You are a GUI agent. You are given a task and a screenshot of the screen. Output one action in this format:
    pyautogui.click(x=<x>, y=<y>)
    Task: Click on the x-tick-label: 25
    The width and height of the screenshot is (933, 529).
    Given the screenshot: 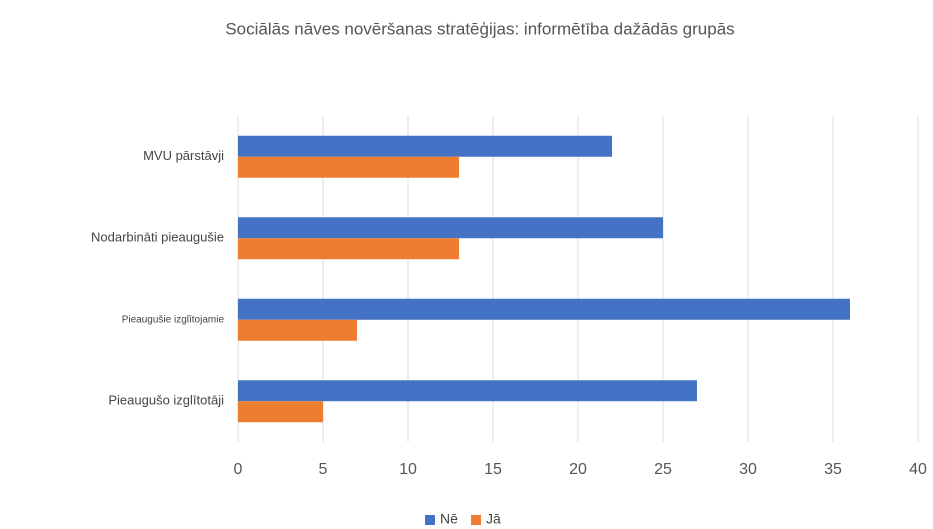 What is the action you would take?
    pyautogui.click(x=663, y=469)
    